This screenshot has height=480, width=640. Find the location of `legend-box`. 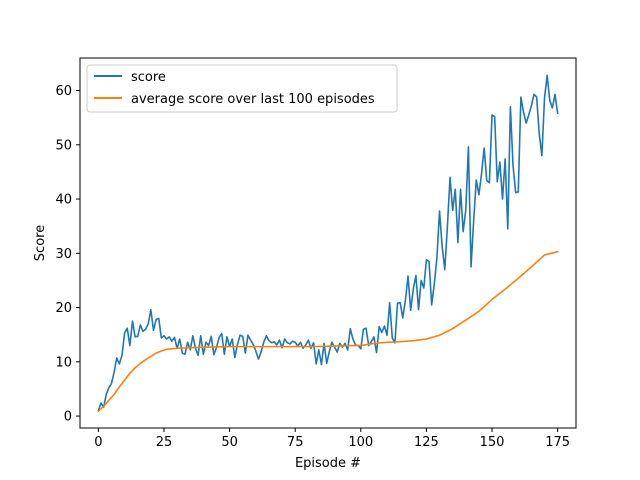

legend-box is located at coordinates (242, 88).